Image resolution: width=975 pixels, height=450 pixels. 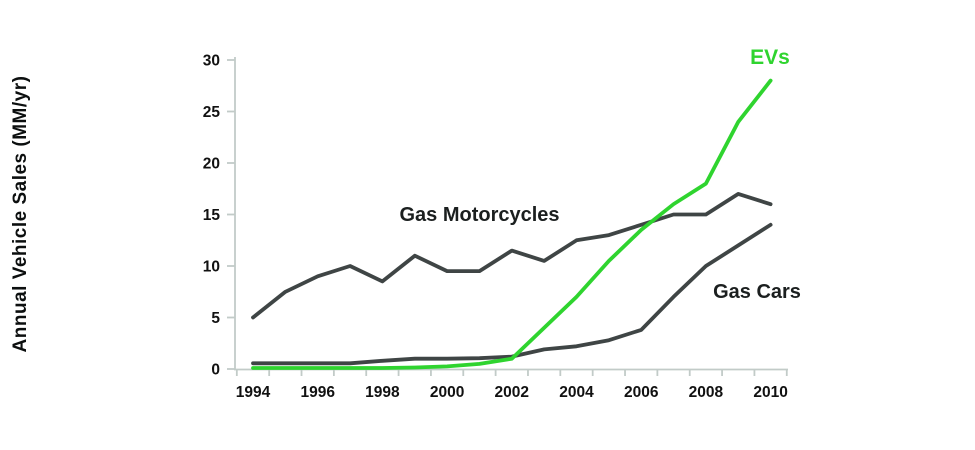 I want to click on y-tick-label: 15, so click(x=212, y=215).